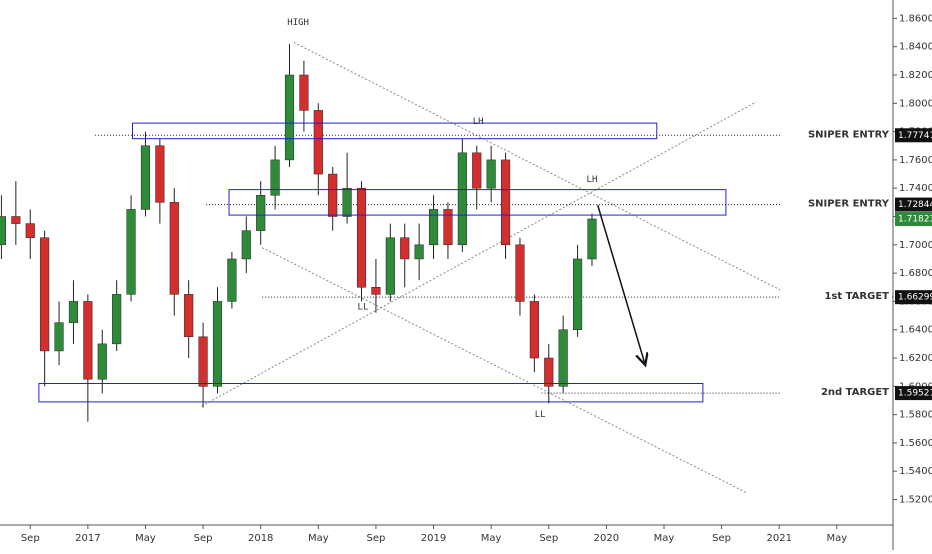 The height and width of the screenshot is (554, 932). I want to click on y-tick-label: 1.82000, so click(915, 75).